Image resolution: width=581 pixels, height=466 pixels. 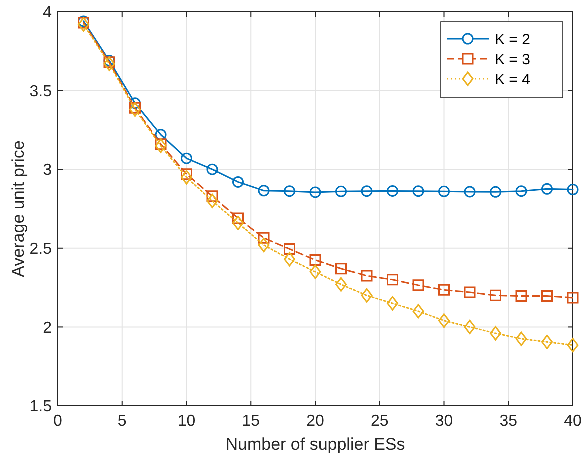 I want to click on x-tick-label: 5, so click(x=122, y=421).